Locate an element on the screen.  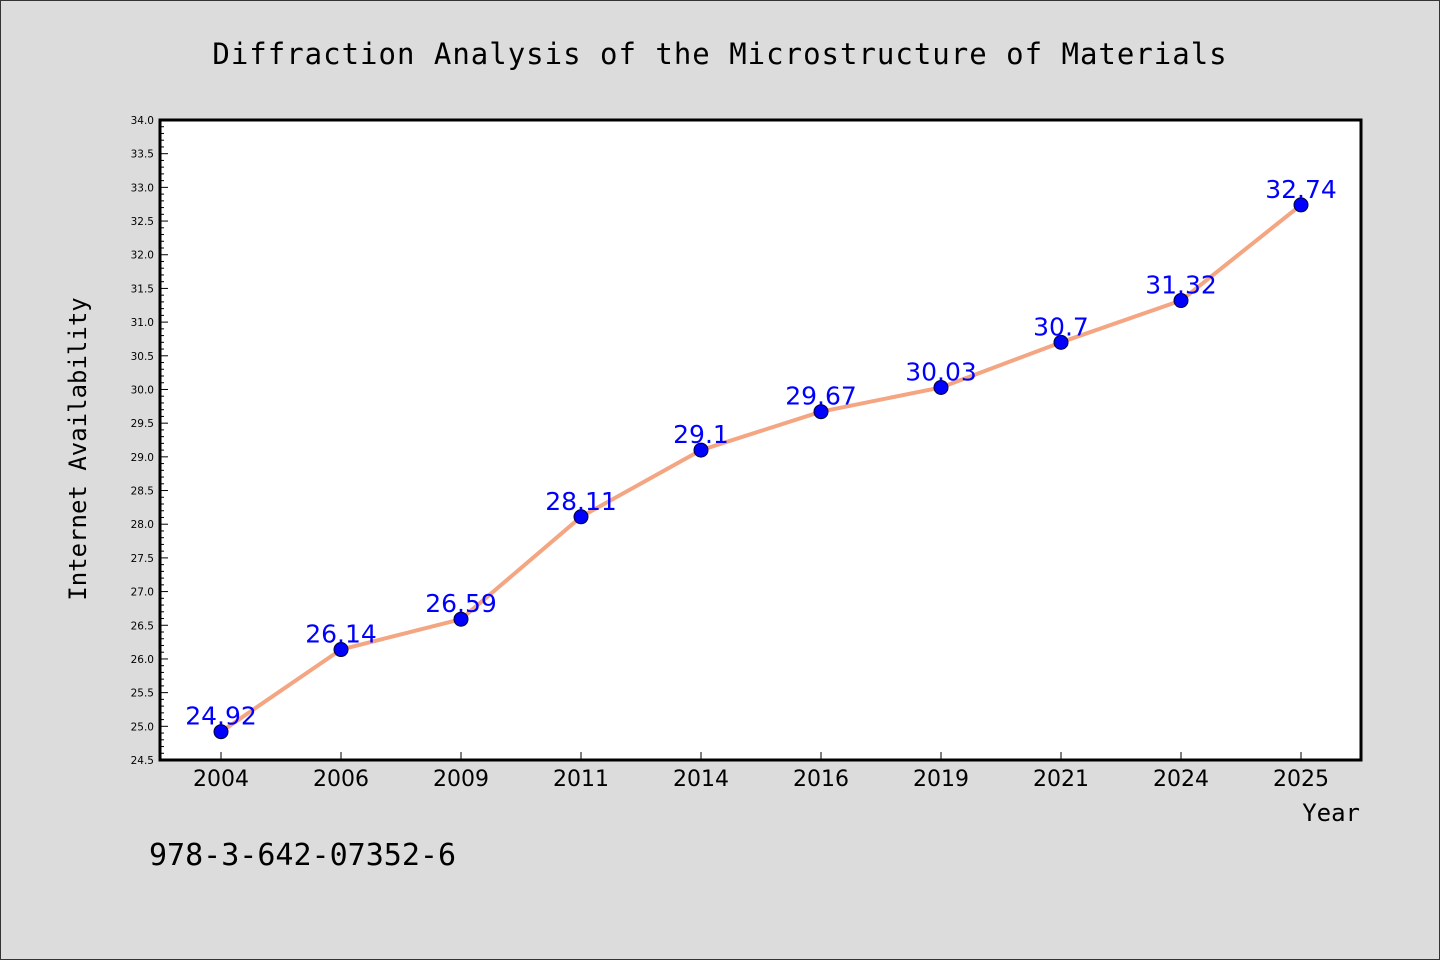
y-tick-label: 31.0 is located at coordinates (142, 323).